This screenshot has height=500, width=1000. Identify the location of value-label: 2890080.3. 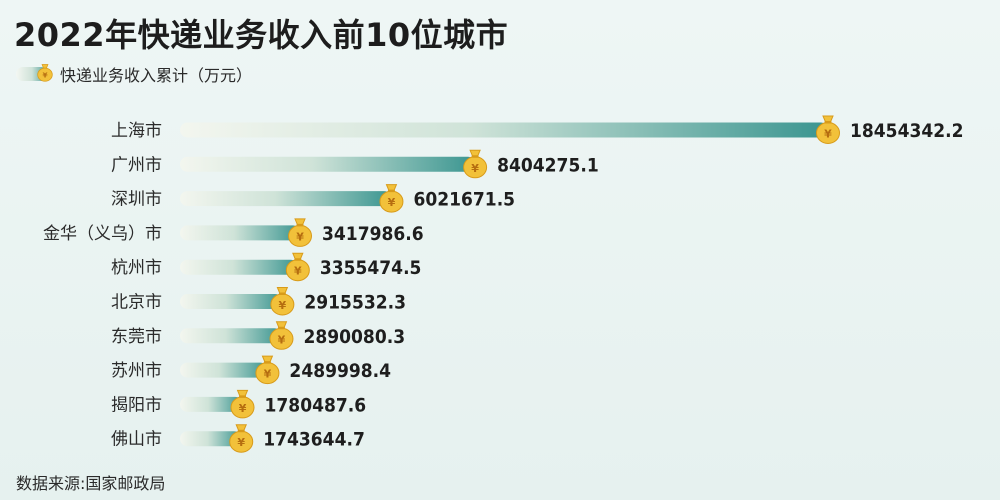
(354, 337).